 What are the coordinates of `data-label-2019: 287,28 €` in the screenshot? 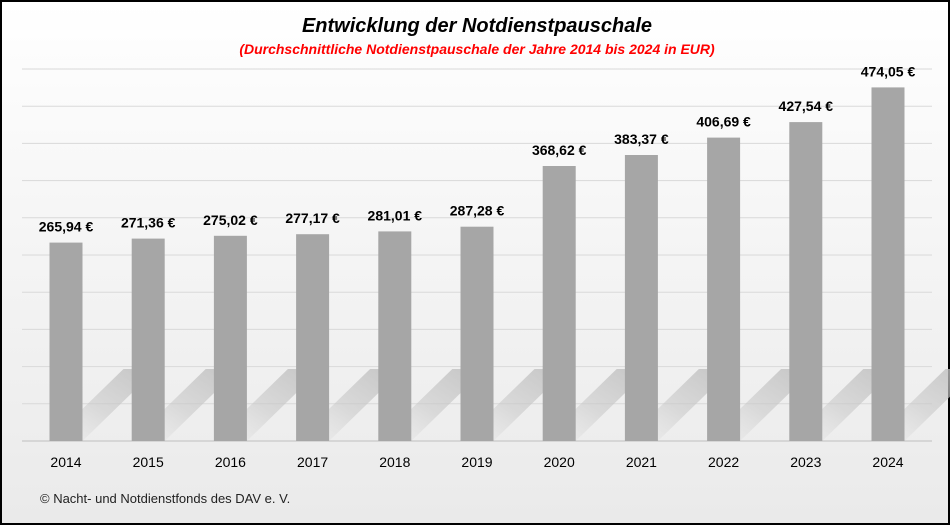 It's located at (477, 211).